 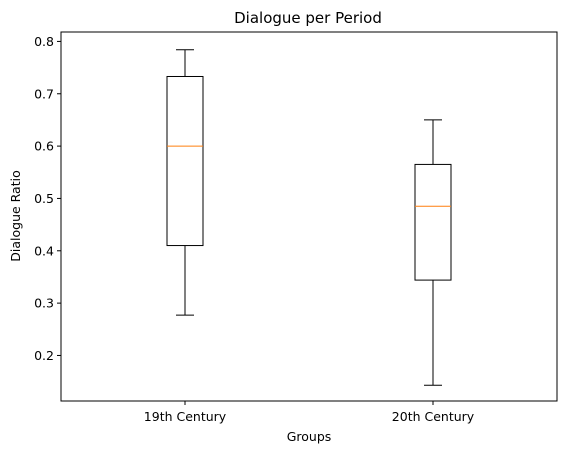 What do you see at coordinates (44, 41) in the screenshot?
I see `y-tick-label: 0.8` at bounding box center [44, 41].